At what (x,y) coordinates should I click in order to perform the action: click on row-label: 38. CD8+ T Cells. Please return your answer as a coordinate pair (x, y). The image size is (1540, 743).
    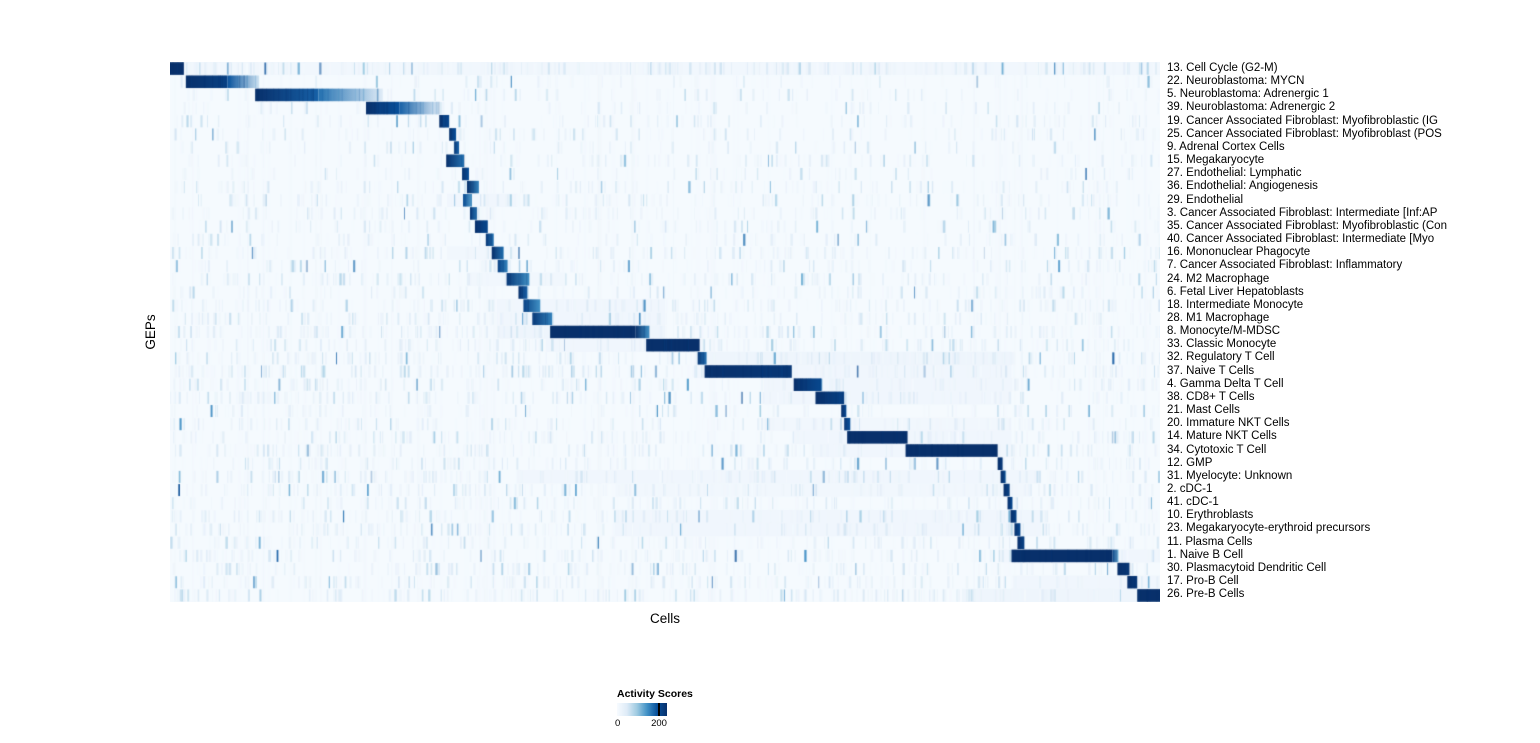
    Looking at the image, I should click on (1211, 396).